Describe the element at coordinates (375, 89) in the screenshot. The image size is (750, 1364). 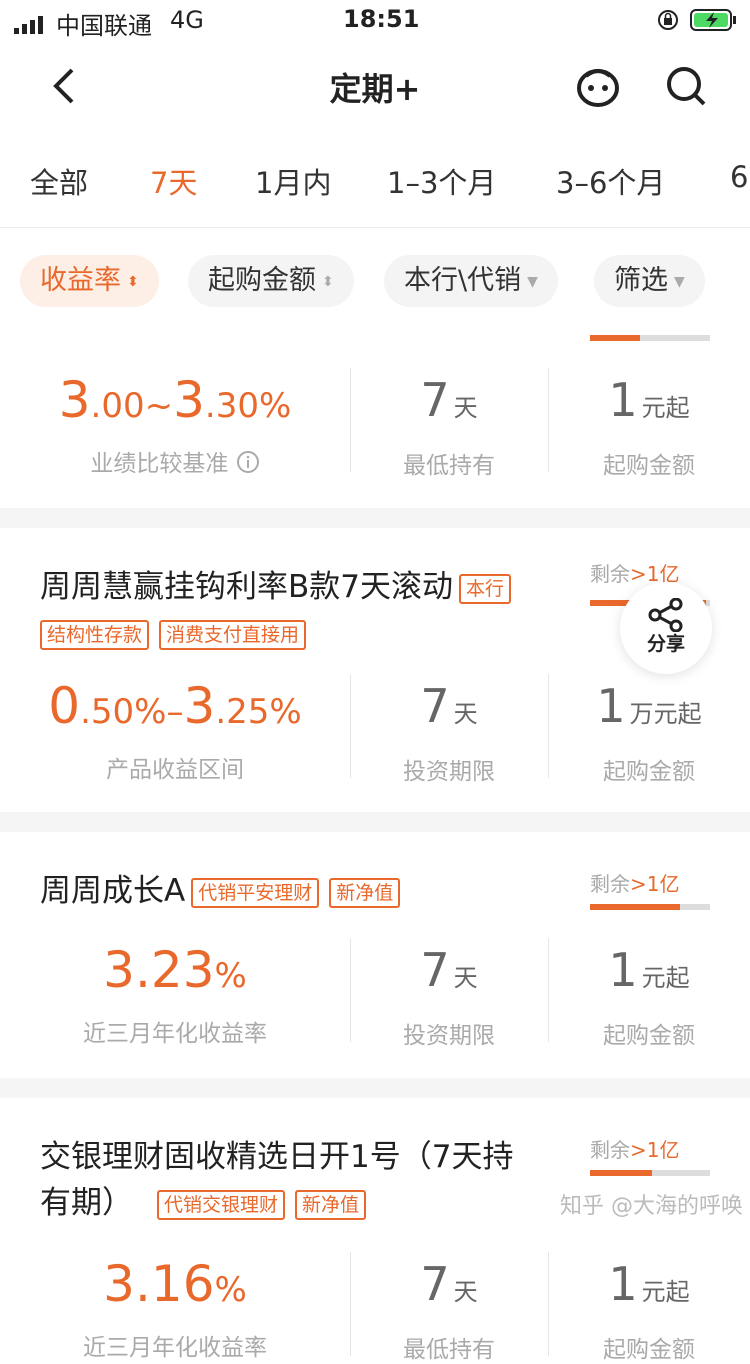
I see `page-title: 定期+` at that location.